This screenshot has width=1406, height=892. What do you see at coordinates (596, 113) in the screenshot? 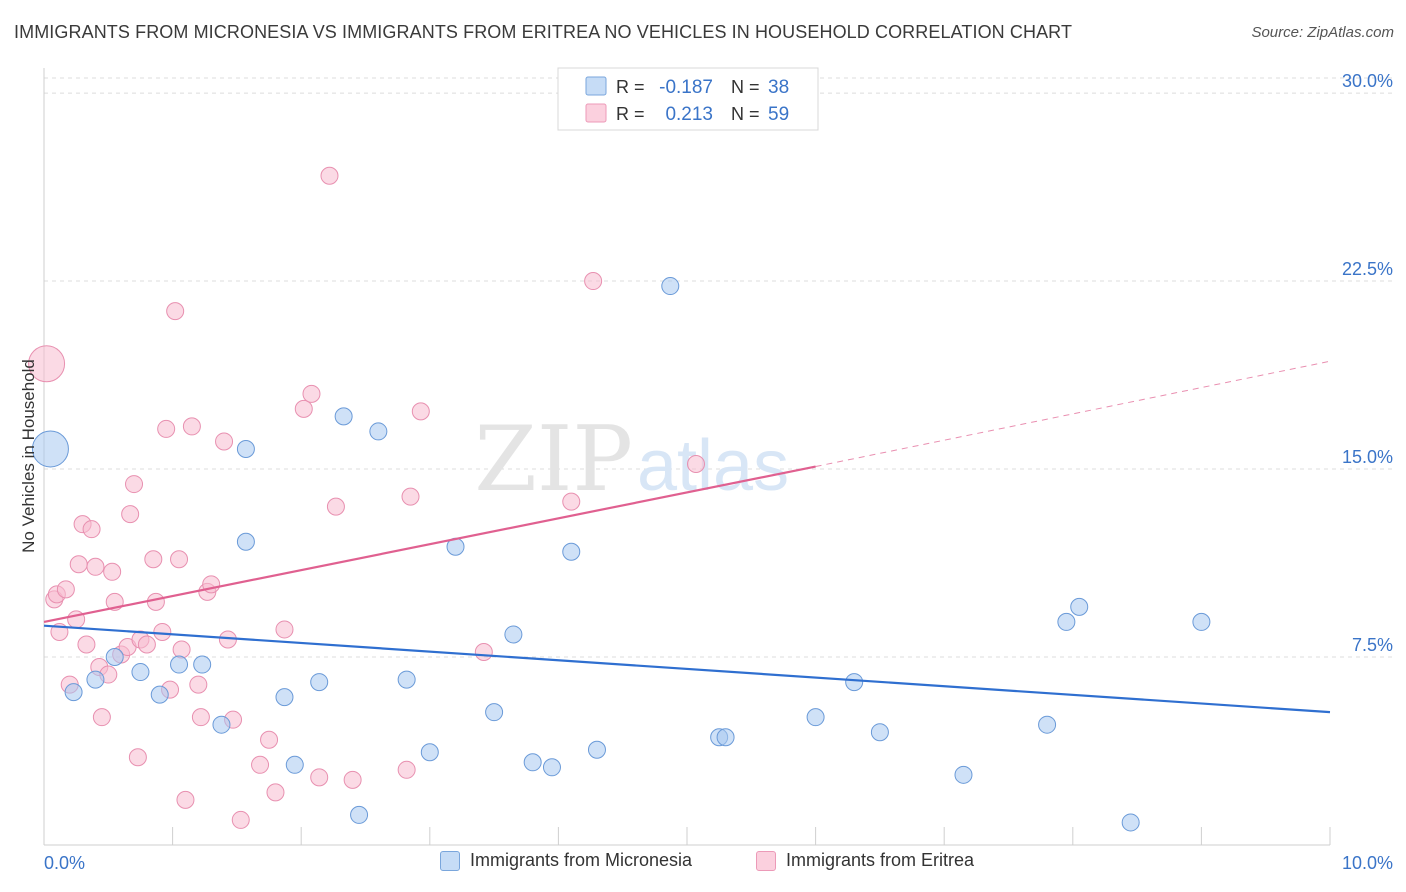
I see `legend-swatch-eritrea` at bounding box center [596, 113].